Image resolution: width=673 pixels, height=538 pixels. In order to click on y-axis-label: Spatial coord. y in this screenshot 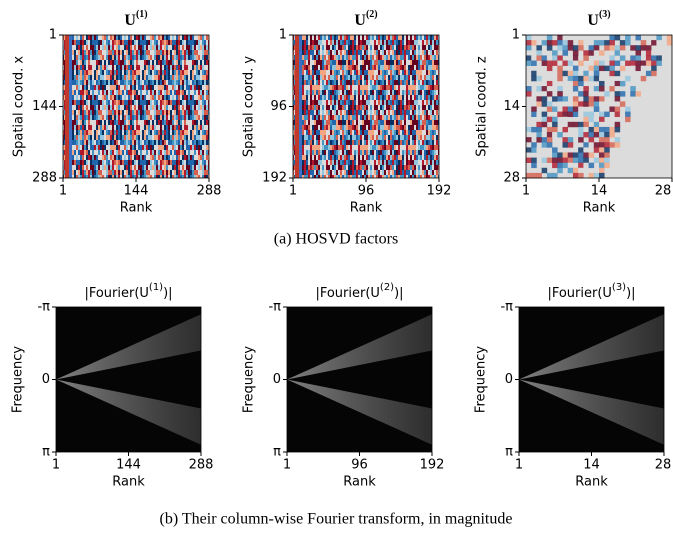, I will do `click(249, 107)`.